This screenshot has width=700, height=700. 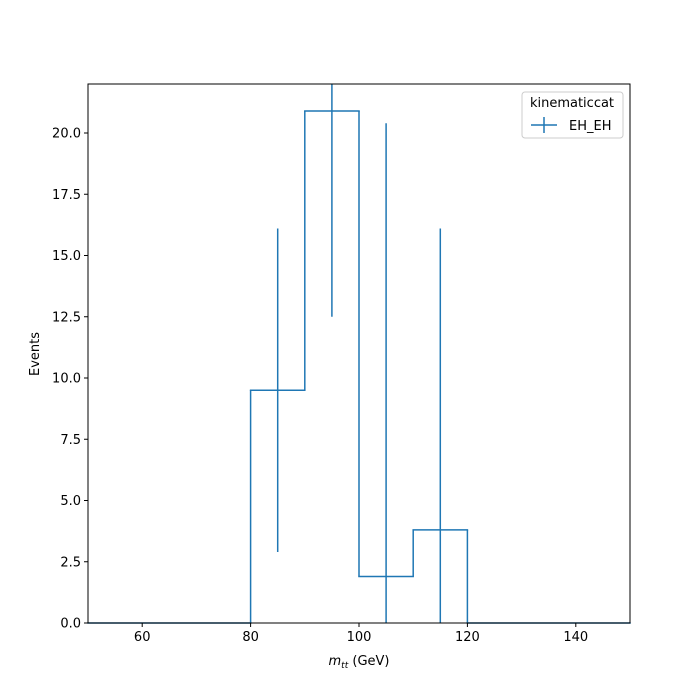 I want to click on y-tick-label: 10.0, so click(x=66, y=379).